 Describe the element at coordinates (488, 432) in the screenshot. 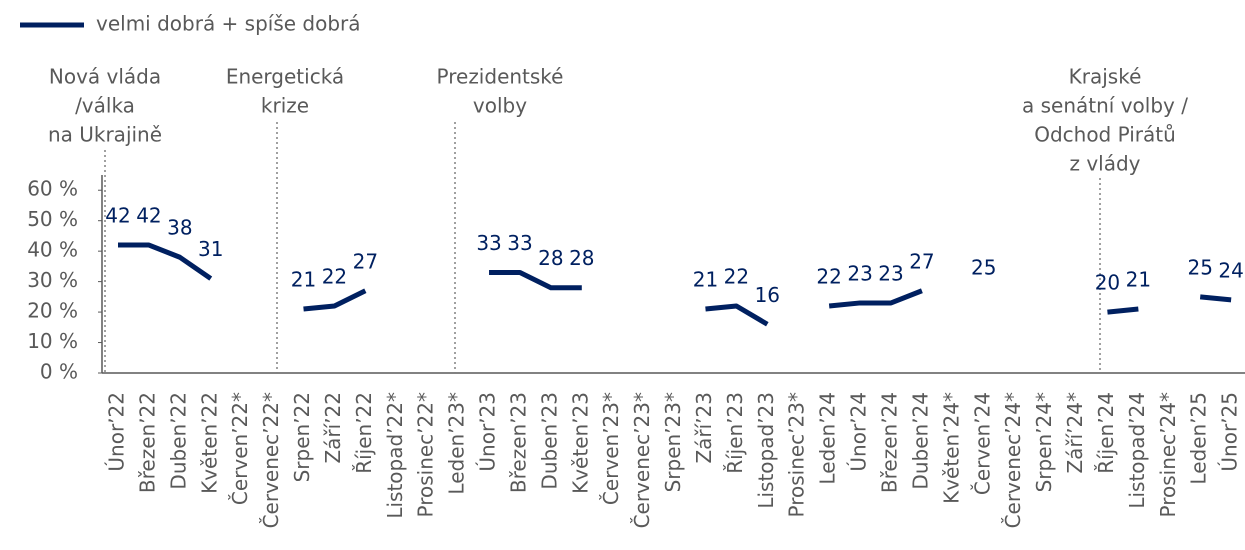

I see `x-tick-label: Únor’23` at that location.